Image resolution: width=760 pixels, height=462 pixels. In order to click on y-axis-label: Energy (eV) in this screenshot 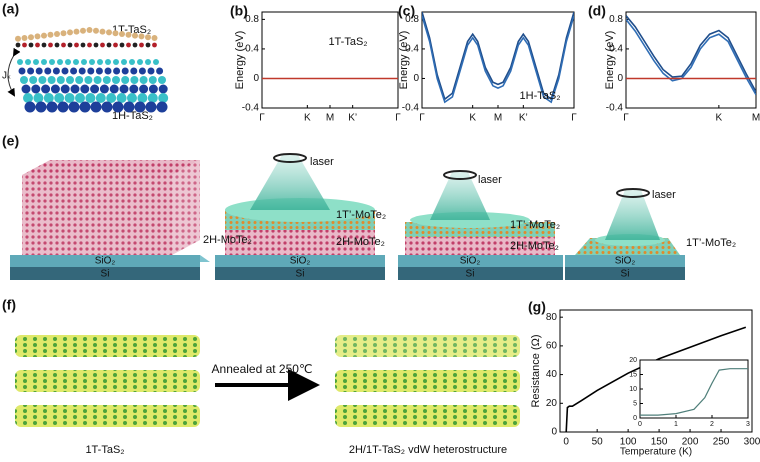, I will do `click(610, 60)`.